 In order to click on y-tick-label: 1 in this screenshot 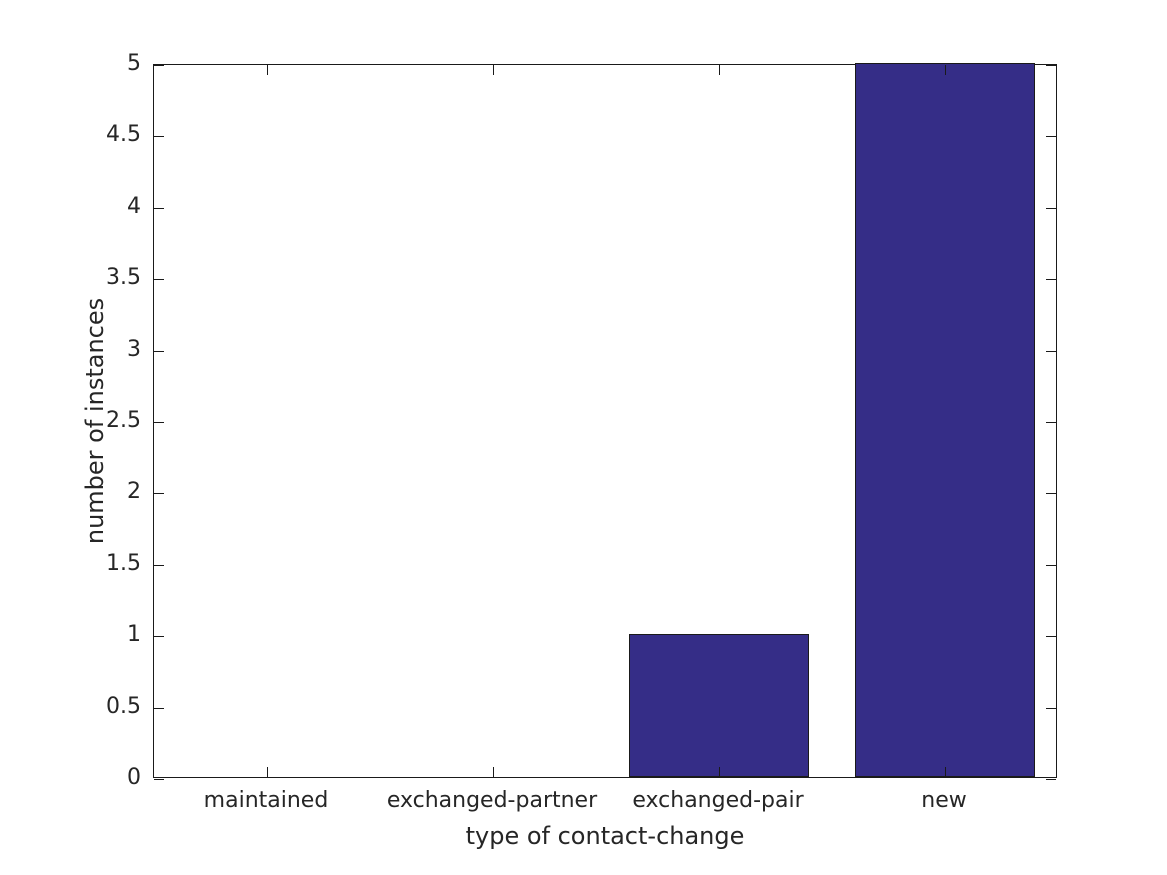, I will do `click(134, 635)`.